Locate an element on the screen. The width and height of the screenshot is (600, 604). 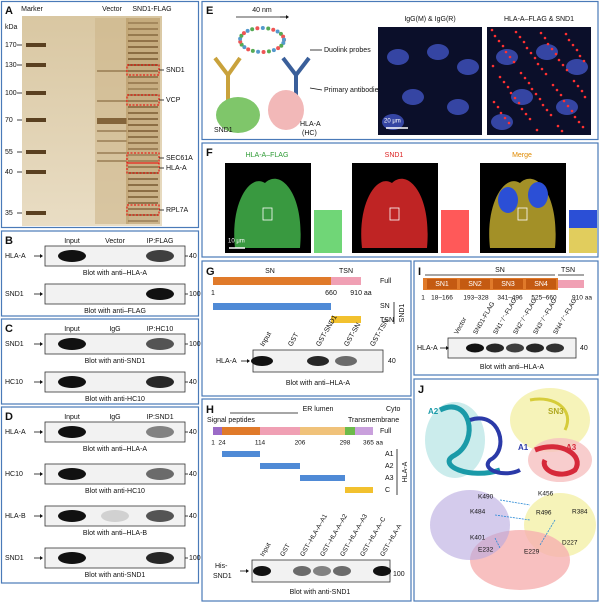
target-label: SND1 is located at coordinates (14, 344).